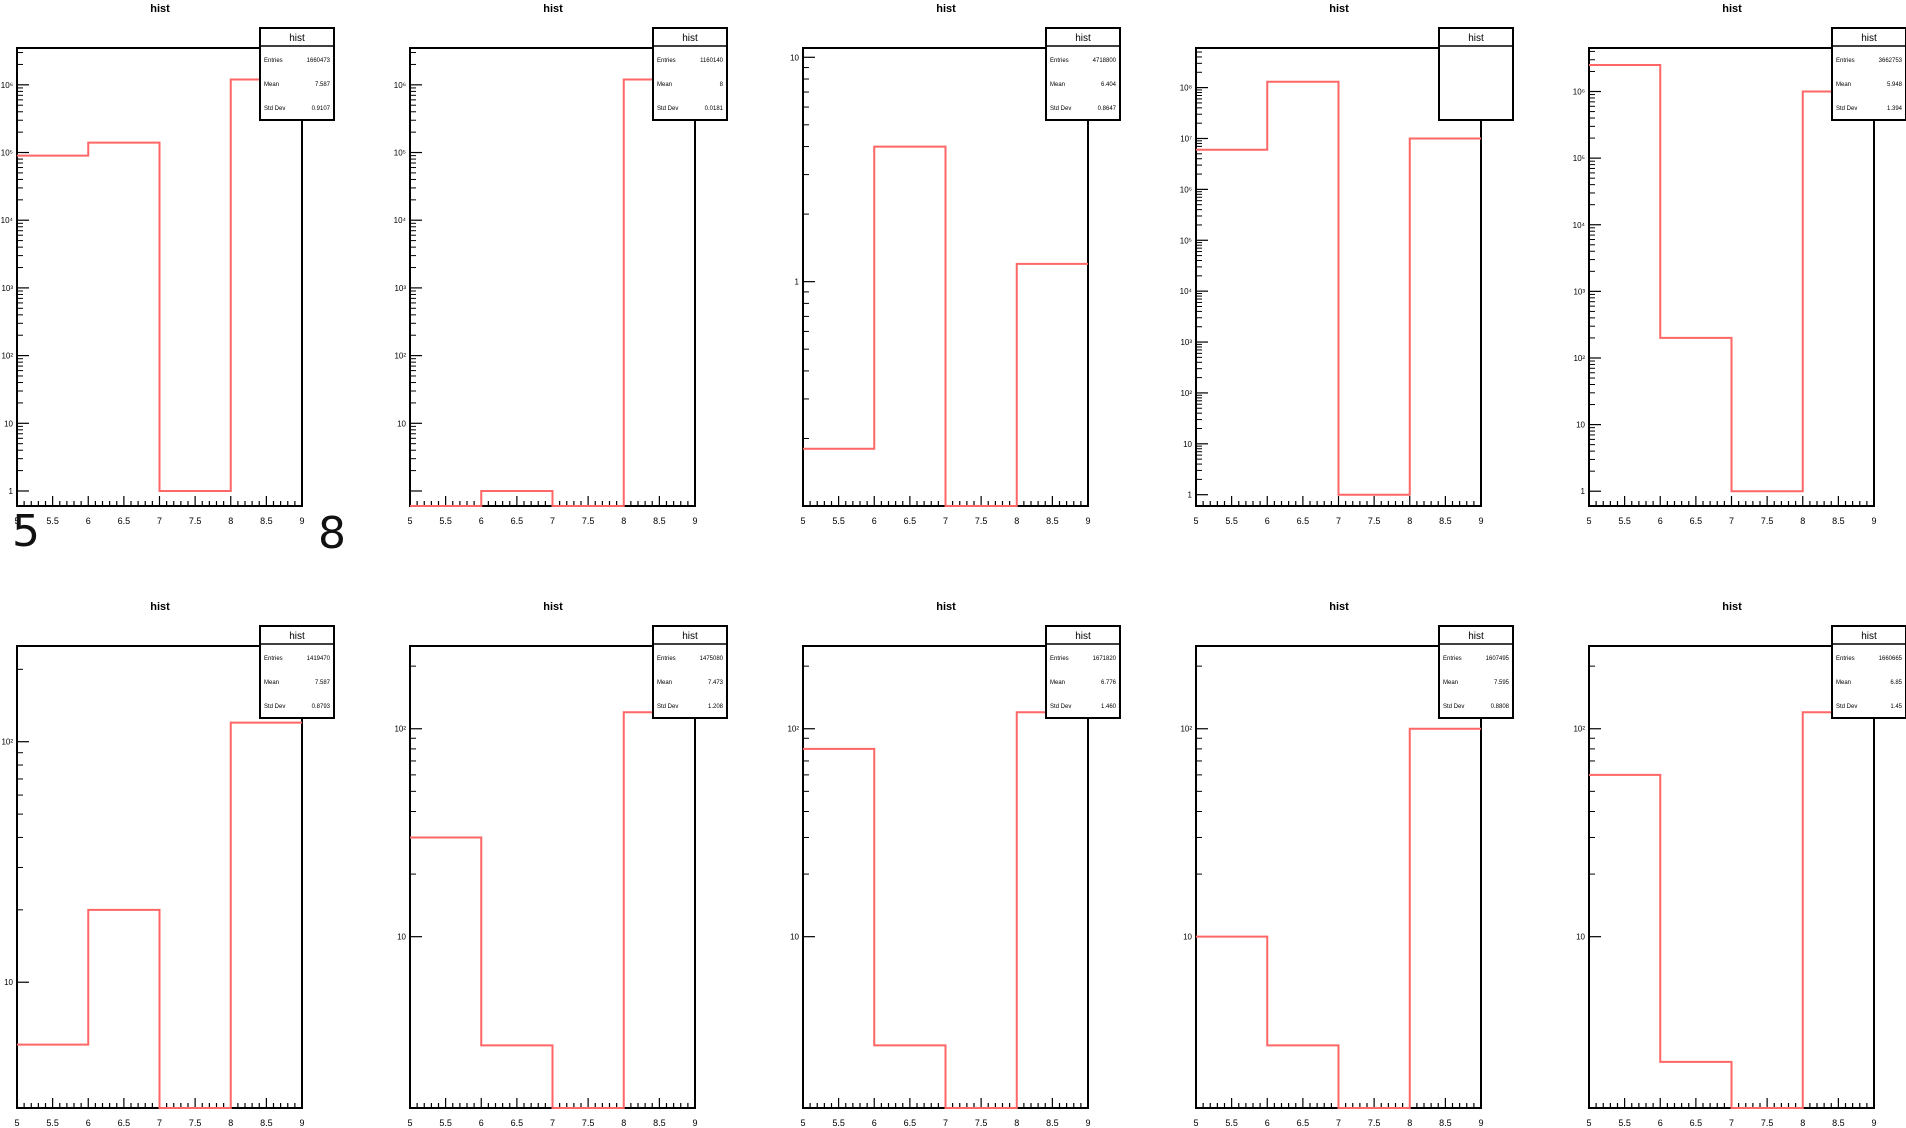 The height and width of the screenshot is (1128, 1906). What do you see at coordinates (712, 659) in the screenshot?
I see `stats-value: 1475080` at bounding box center [712, 659].